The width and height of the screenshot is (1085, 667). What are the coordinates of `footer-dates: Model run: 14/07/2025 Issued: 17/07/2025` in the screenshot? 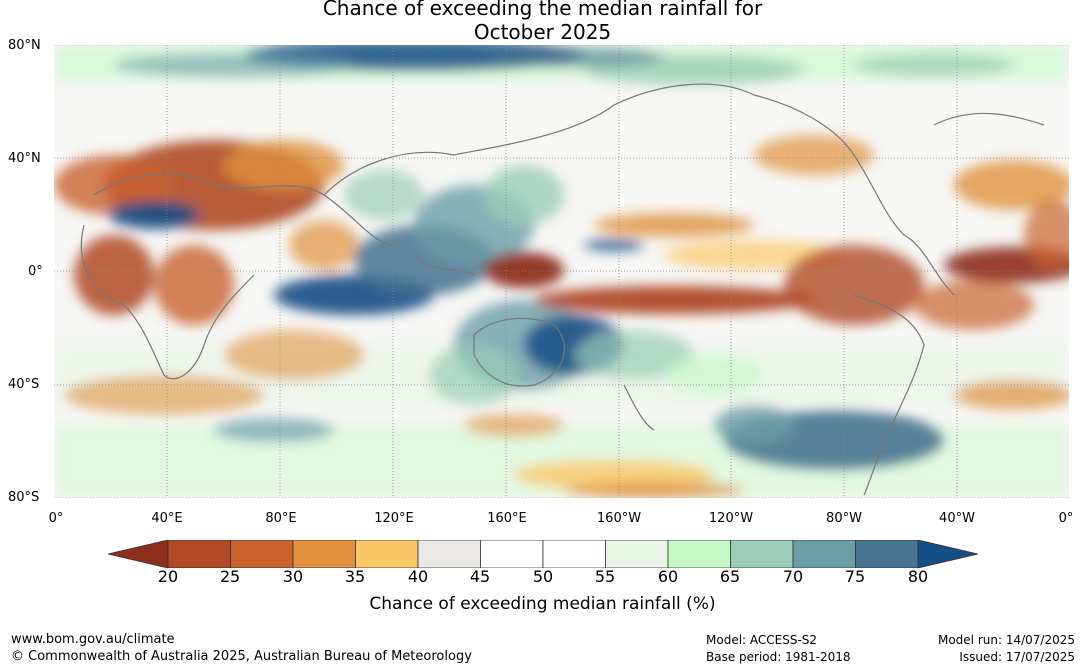 It's located at (1006, 649).